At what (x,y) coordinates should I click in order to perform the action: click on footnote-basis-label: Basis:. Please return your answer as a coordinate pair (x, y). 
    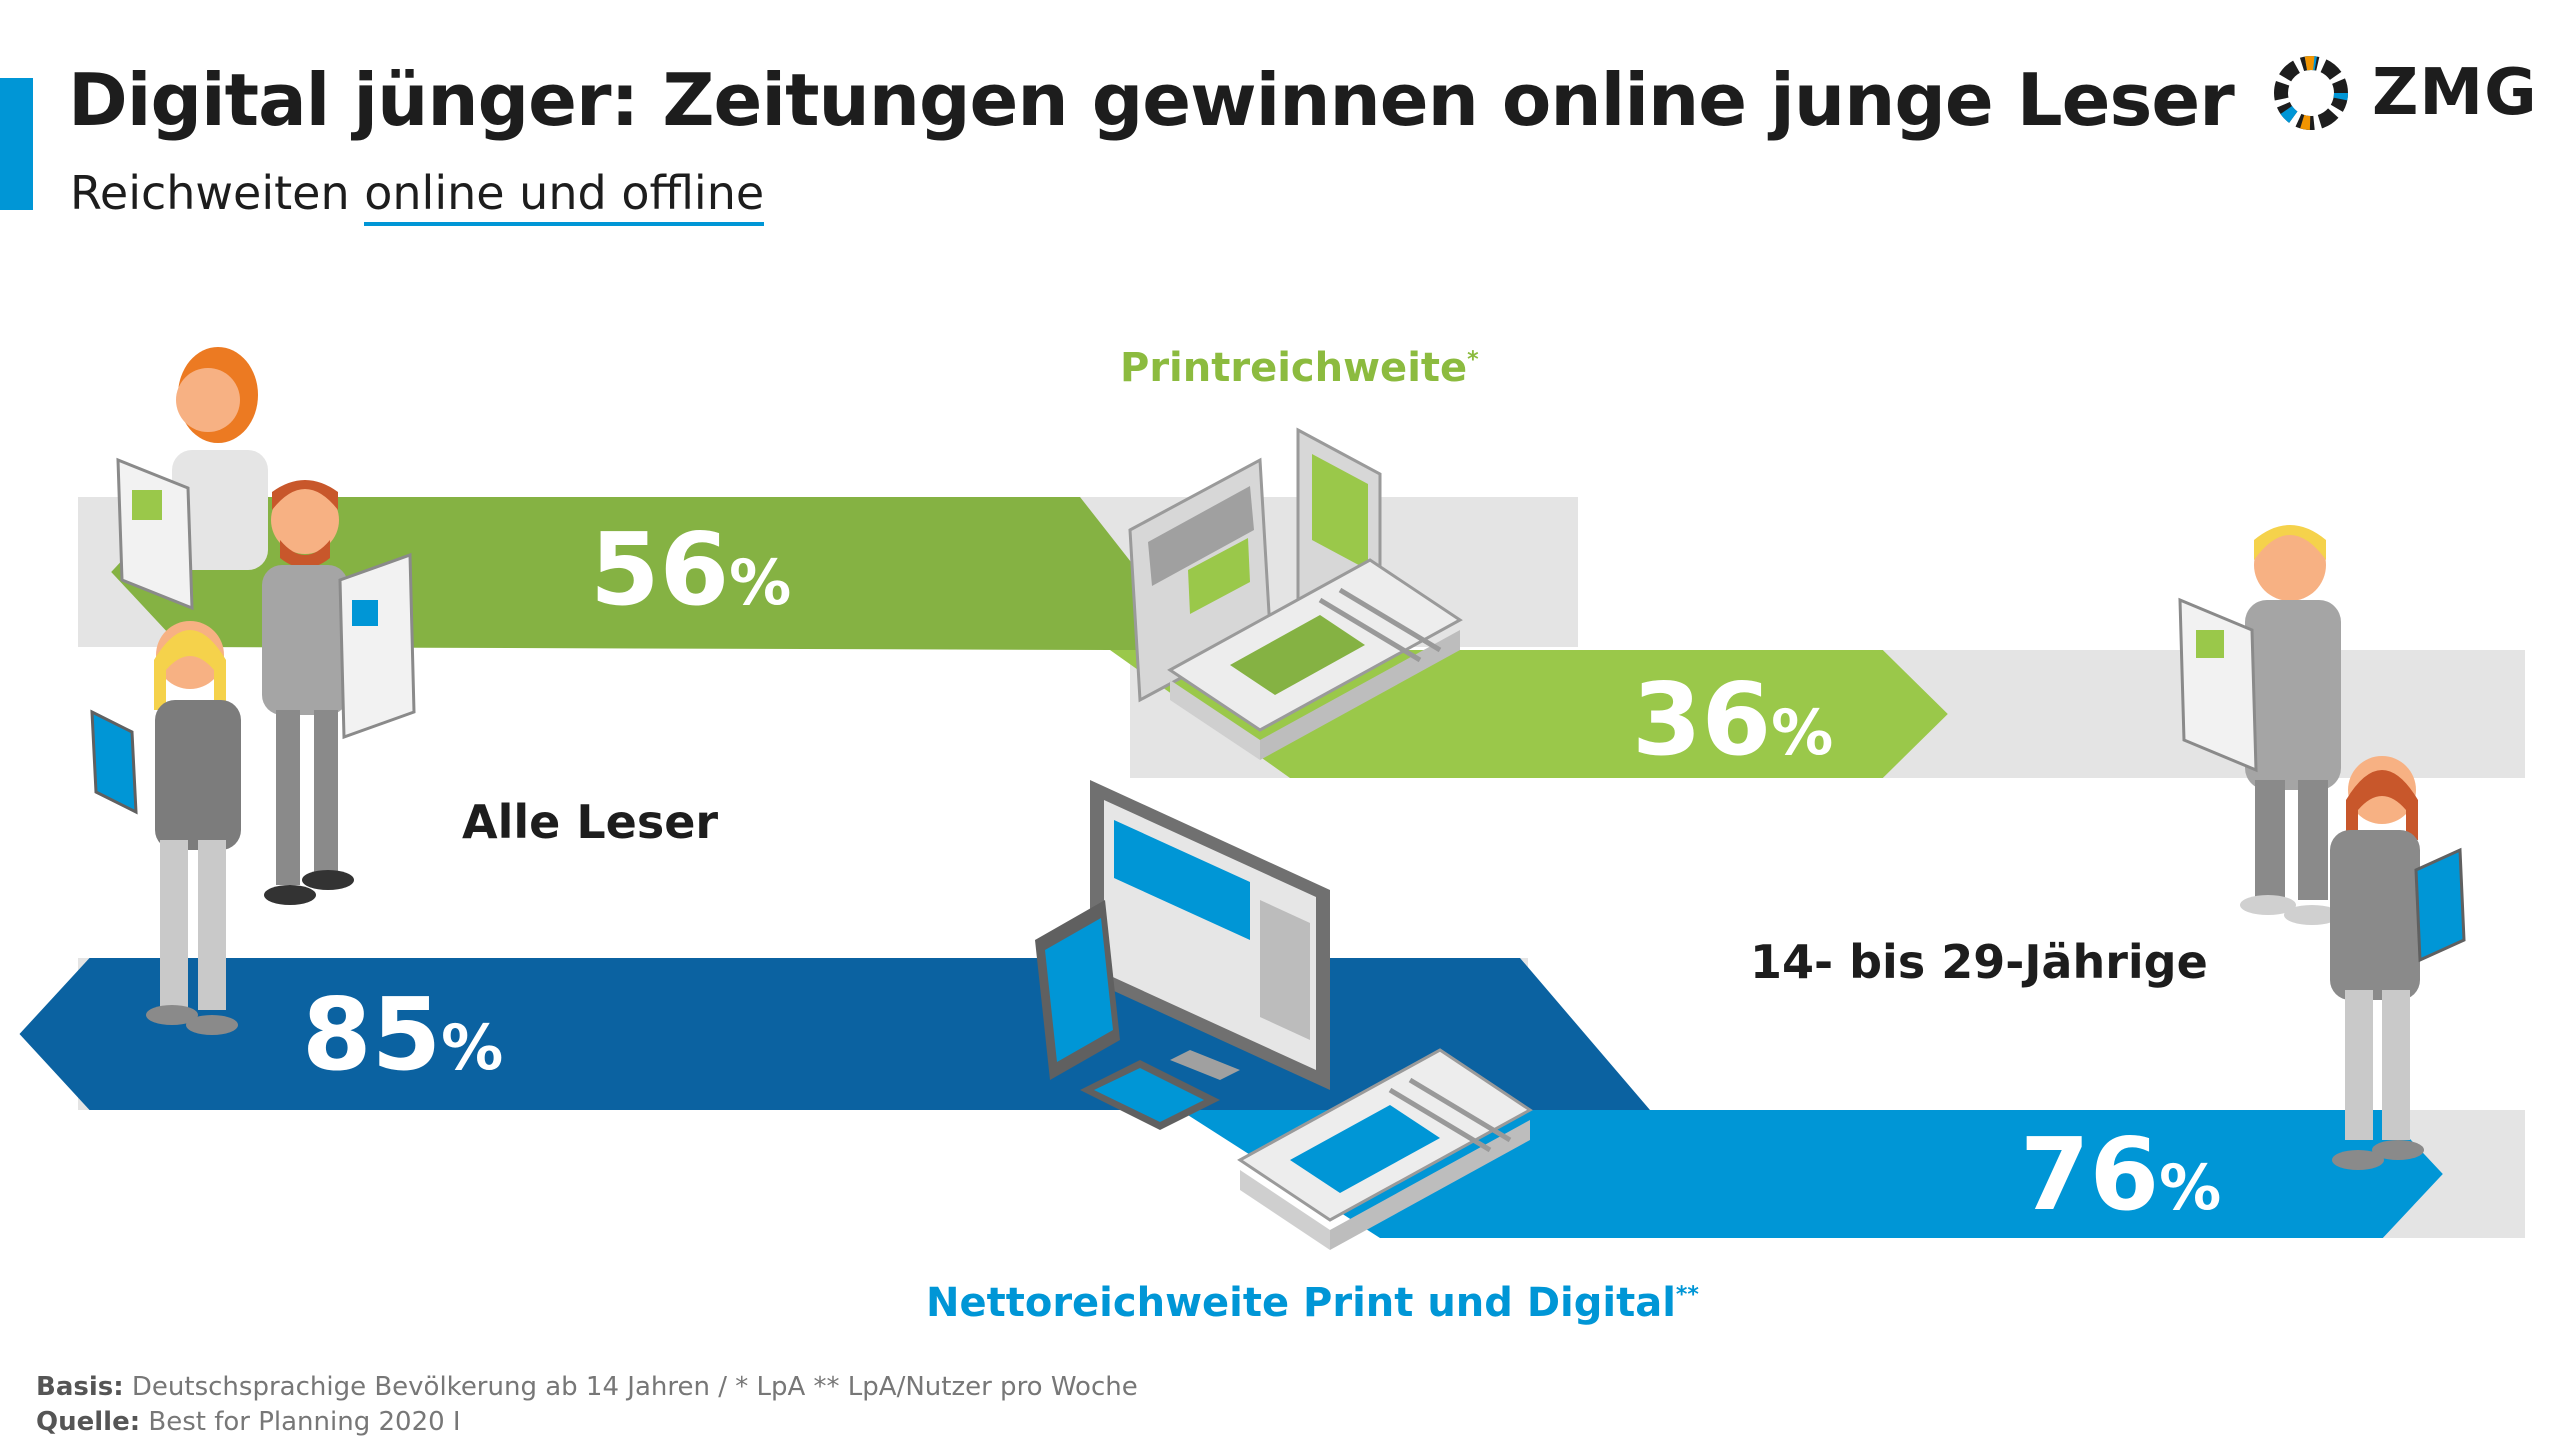
    Looking at the image, I should click on (80, 1387).